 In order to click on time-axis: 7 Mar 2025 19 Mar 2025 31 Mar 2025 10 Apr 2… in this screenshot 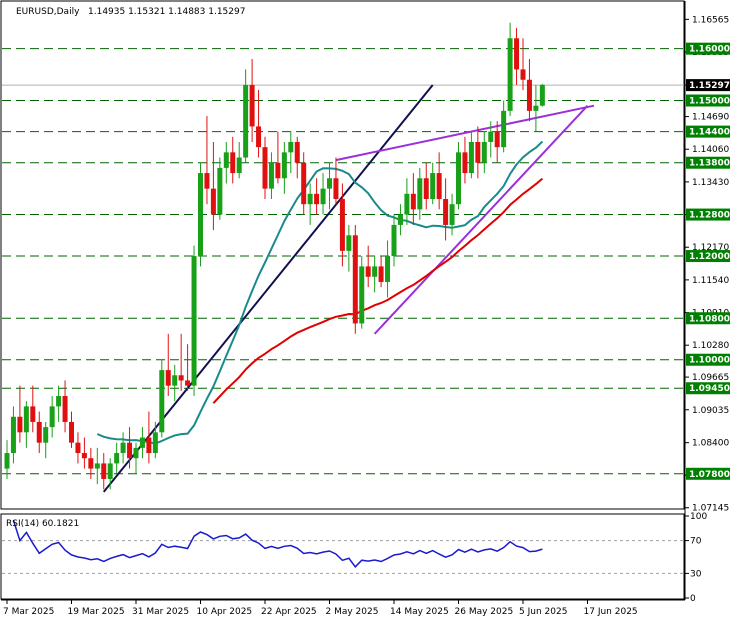, I will do `click(343, 608)`.